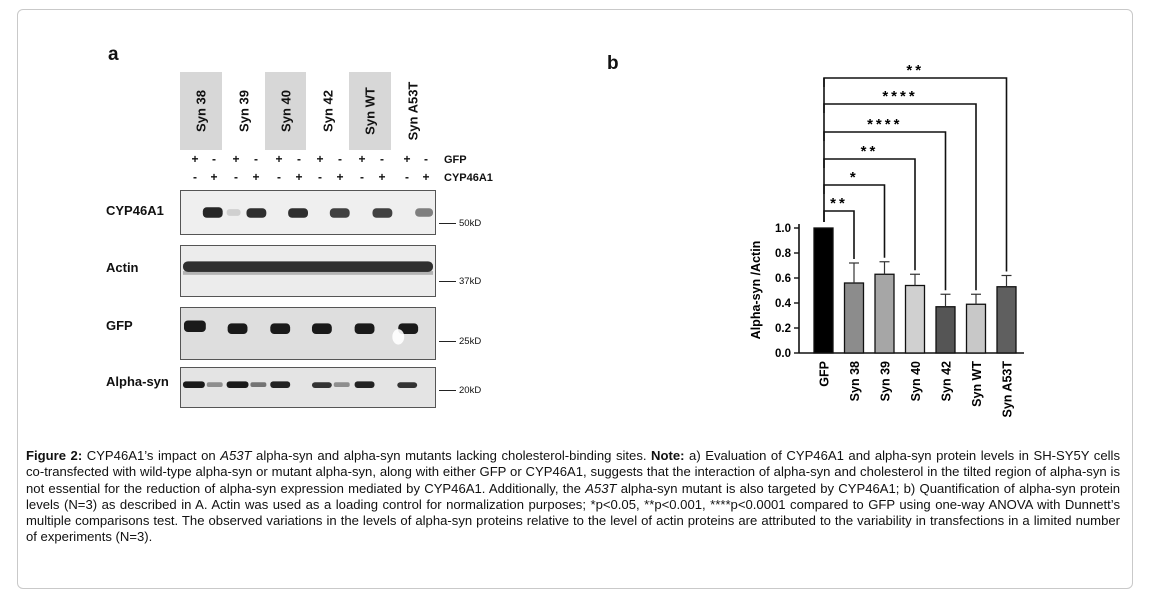 Image resolution: width=1154 pixels, height=600 pixels. What do you see at coordinates (783, 329) in the screenshot?
I see `y-tick-label: 0.2` at bounding box center [783, 329].